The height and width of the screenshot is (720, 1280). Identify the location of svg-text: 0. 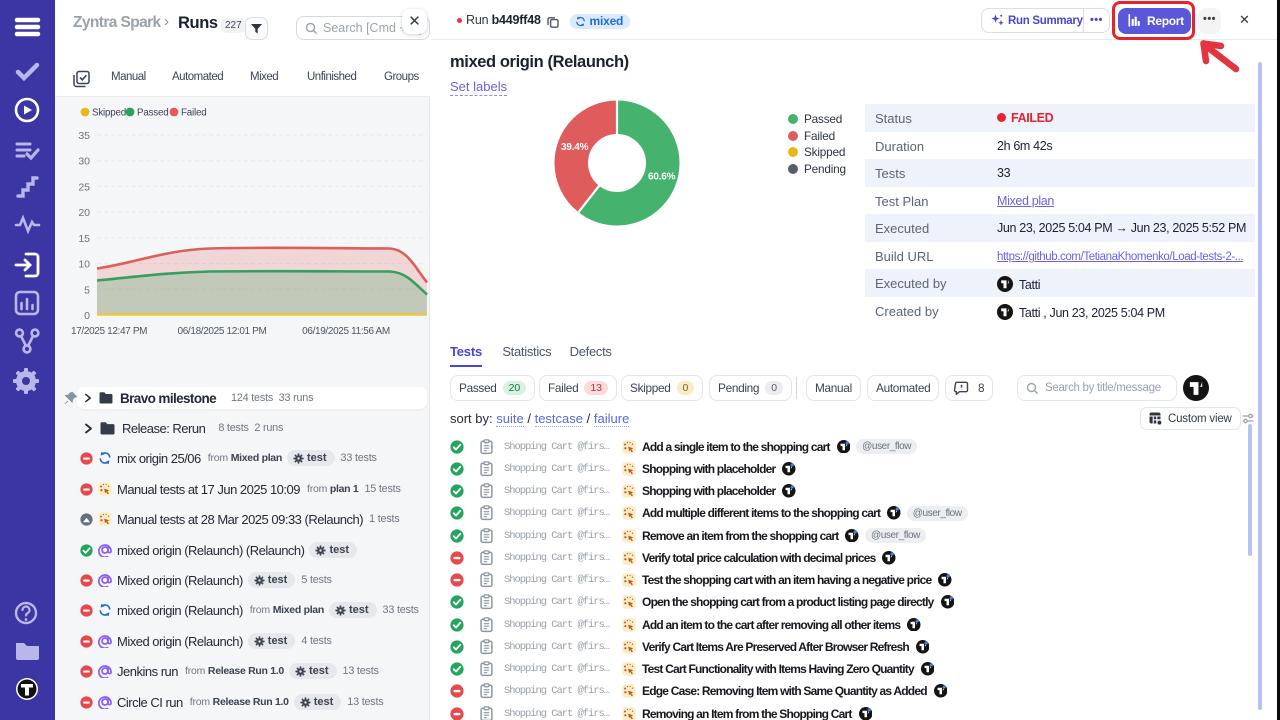
(87, 316).